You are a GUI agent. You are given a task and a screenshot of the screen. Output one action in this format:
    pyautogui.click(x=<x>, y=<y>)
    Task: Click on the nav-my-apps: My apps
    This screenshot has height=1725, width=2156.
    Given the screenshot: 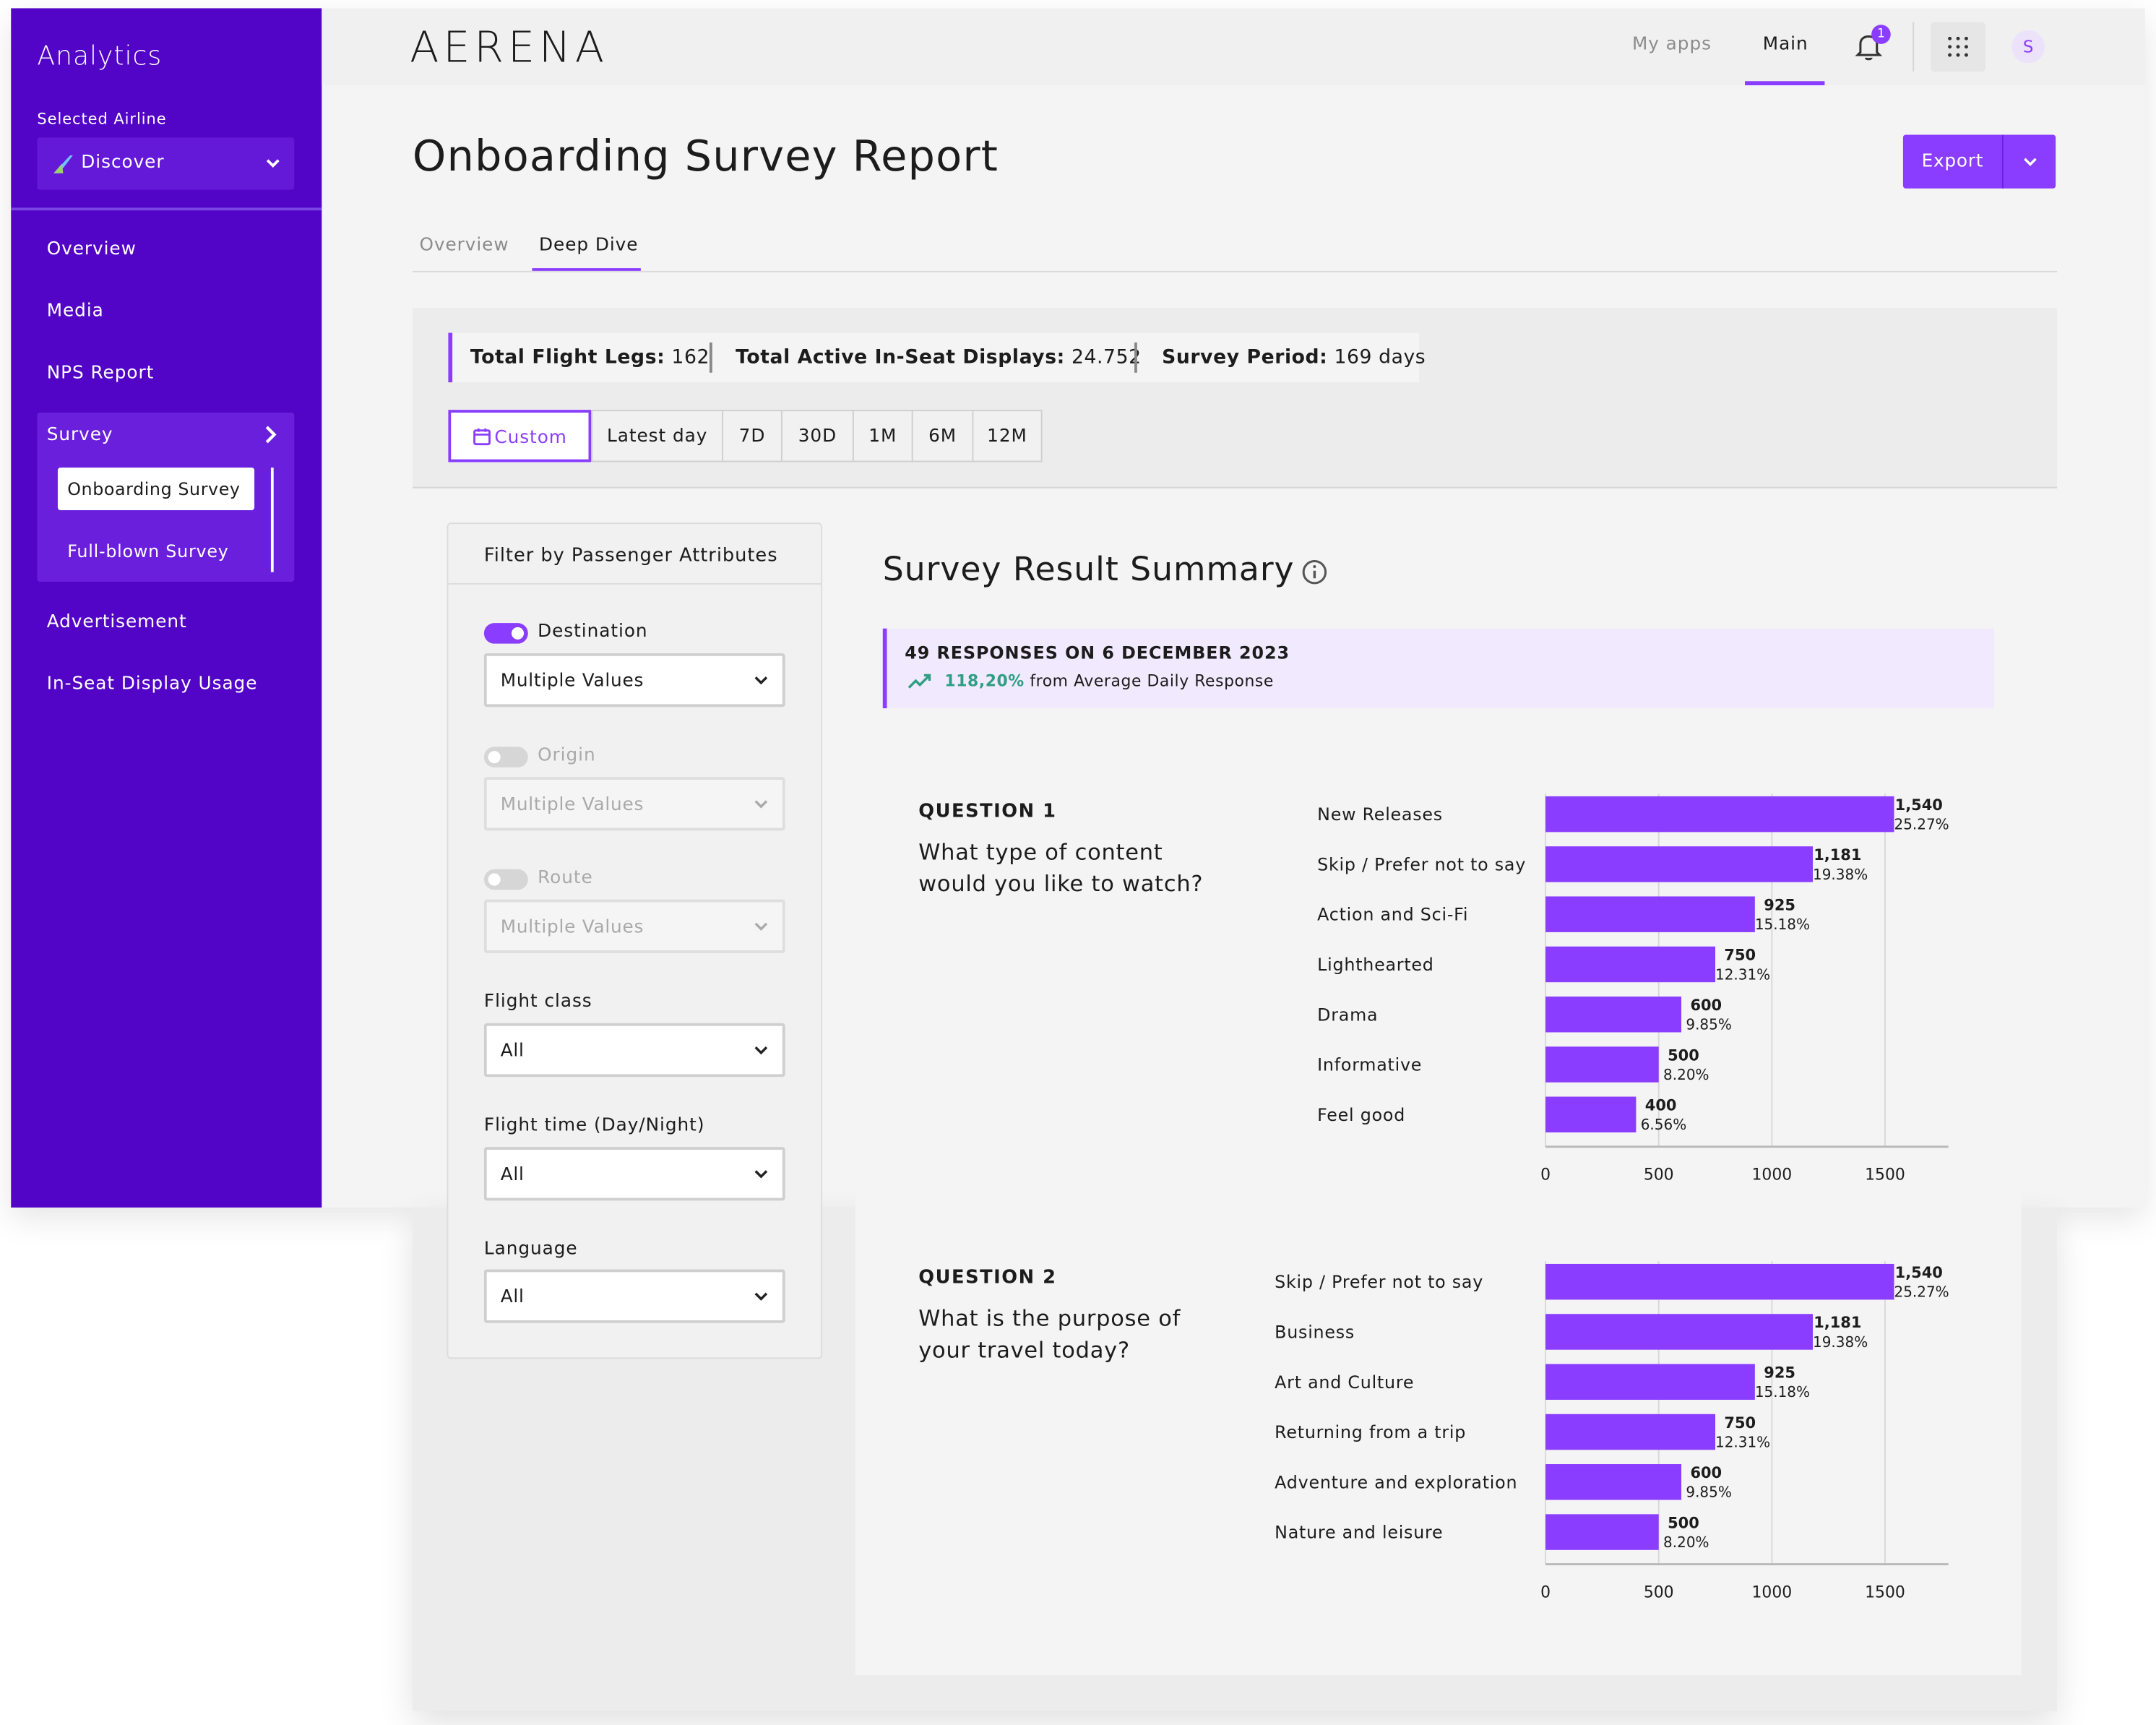 What is the action you would take?
    pyautogui.click(x=1671, y=45)
    